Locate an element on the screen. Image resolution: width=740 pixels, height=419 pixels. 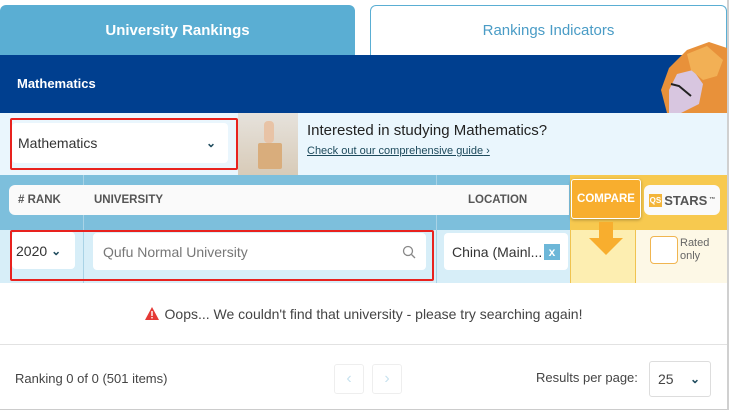
ranking-info: Ranking 0 of 0 (501 items) is located at coordinates (91, 378).